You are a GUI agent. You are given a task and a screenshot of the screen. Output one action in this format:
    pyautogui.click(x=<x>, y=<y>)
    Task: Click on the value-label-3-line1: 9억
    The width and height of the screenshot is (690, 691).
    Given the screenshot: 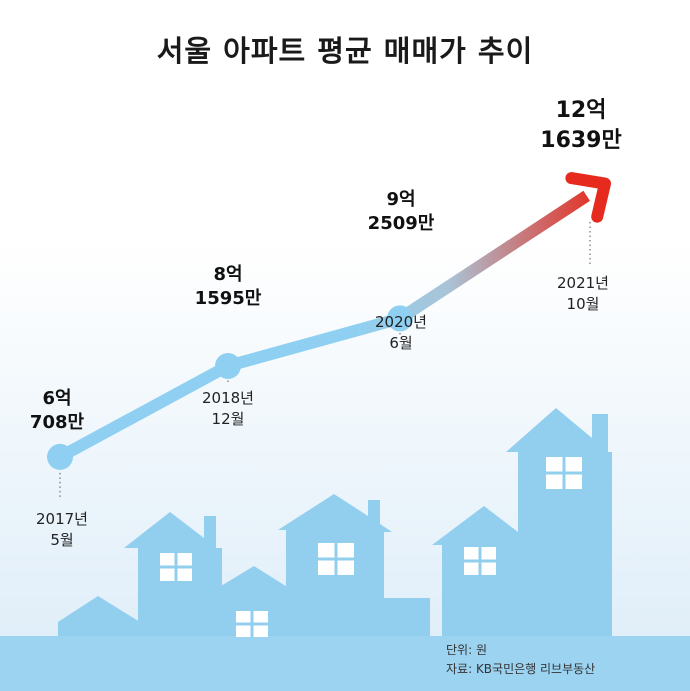 What is the action you would take?
    pyautogui.click(x=401, y=199)
    